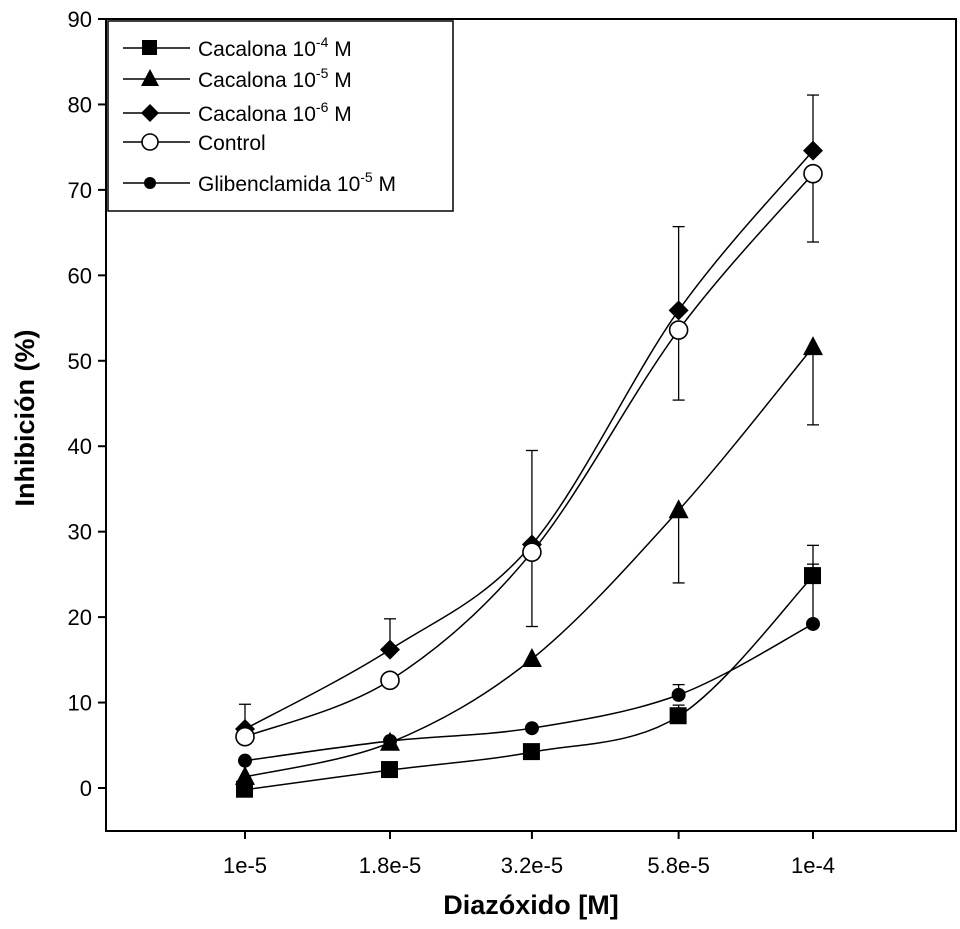 The height and width of the screenshot is (929, 960). Describe the element at coordinates (297, 182) in the screenshot. I see `legend-label: Glibenclamida 10-5 M` at that location.